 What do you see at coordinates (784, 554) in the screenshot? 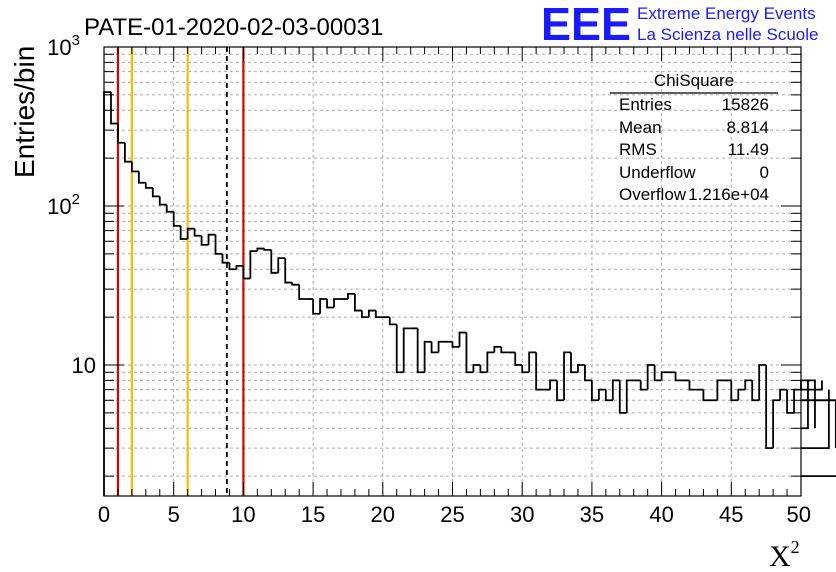
I see `x-axis-label: X2` at bounding box center [784, 554].